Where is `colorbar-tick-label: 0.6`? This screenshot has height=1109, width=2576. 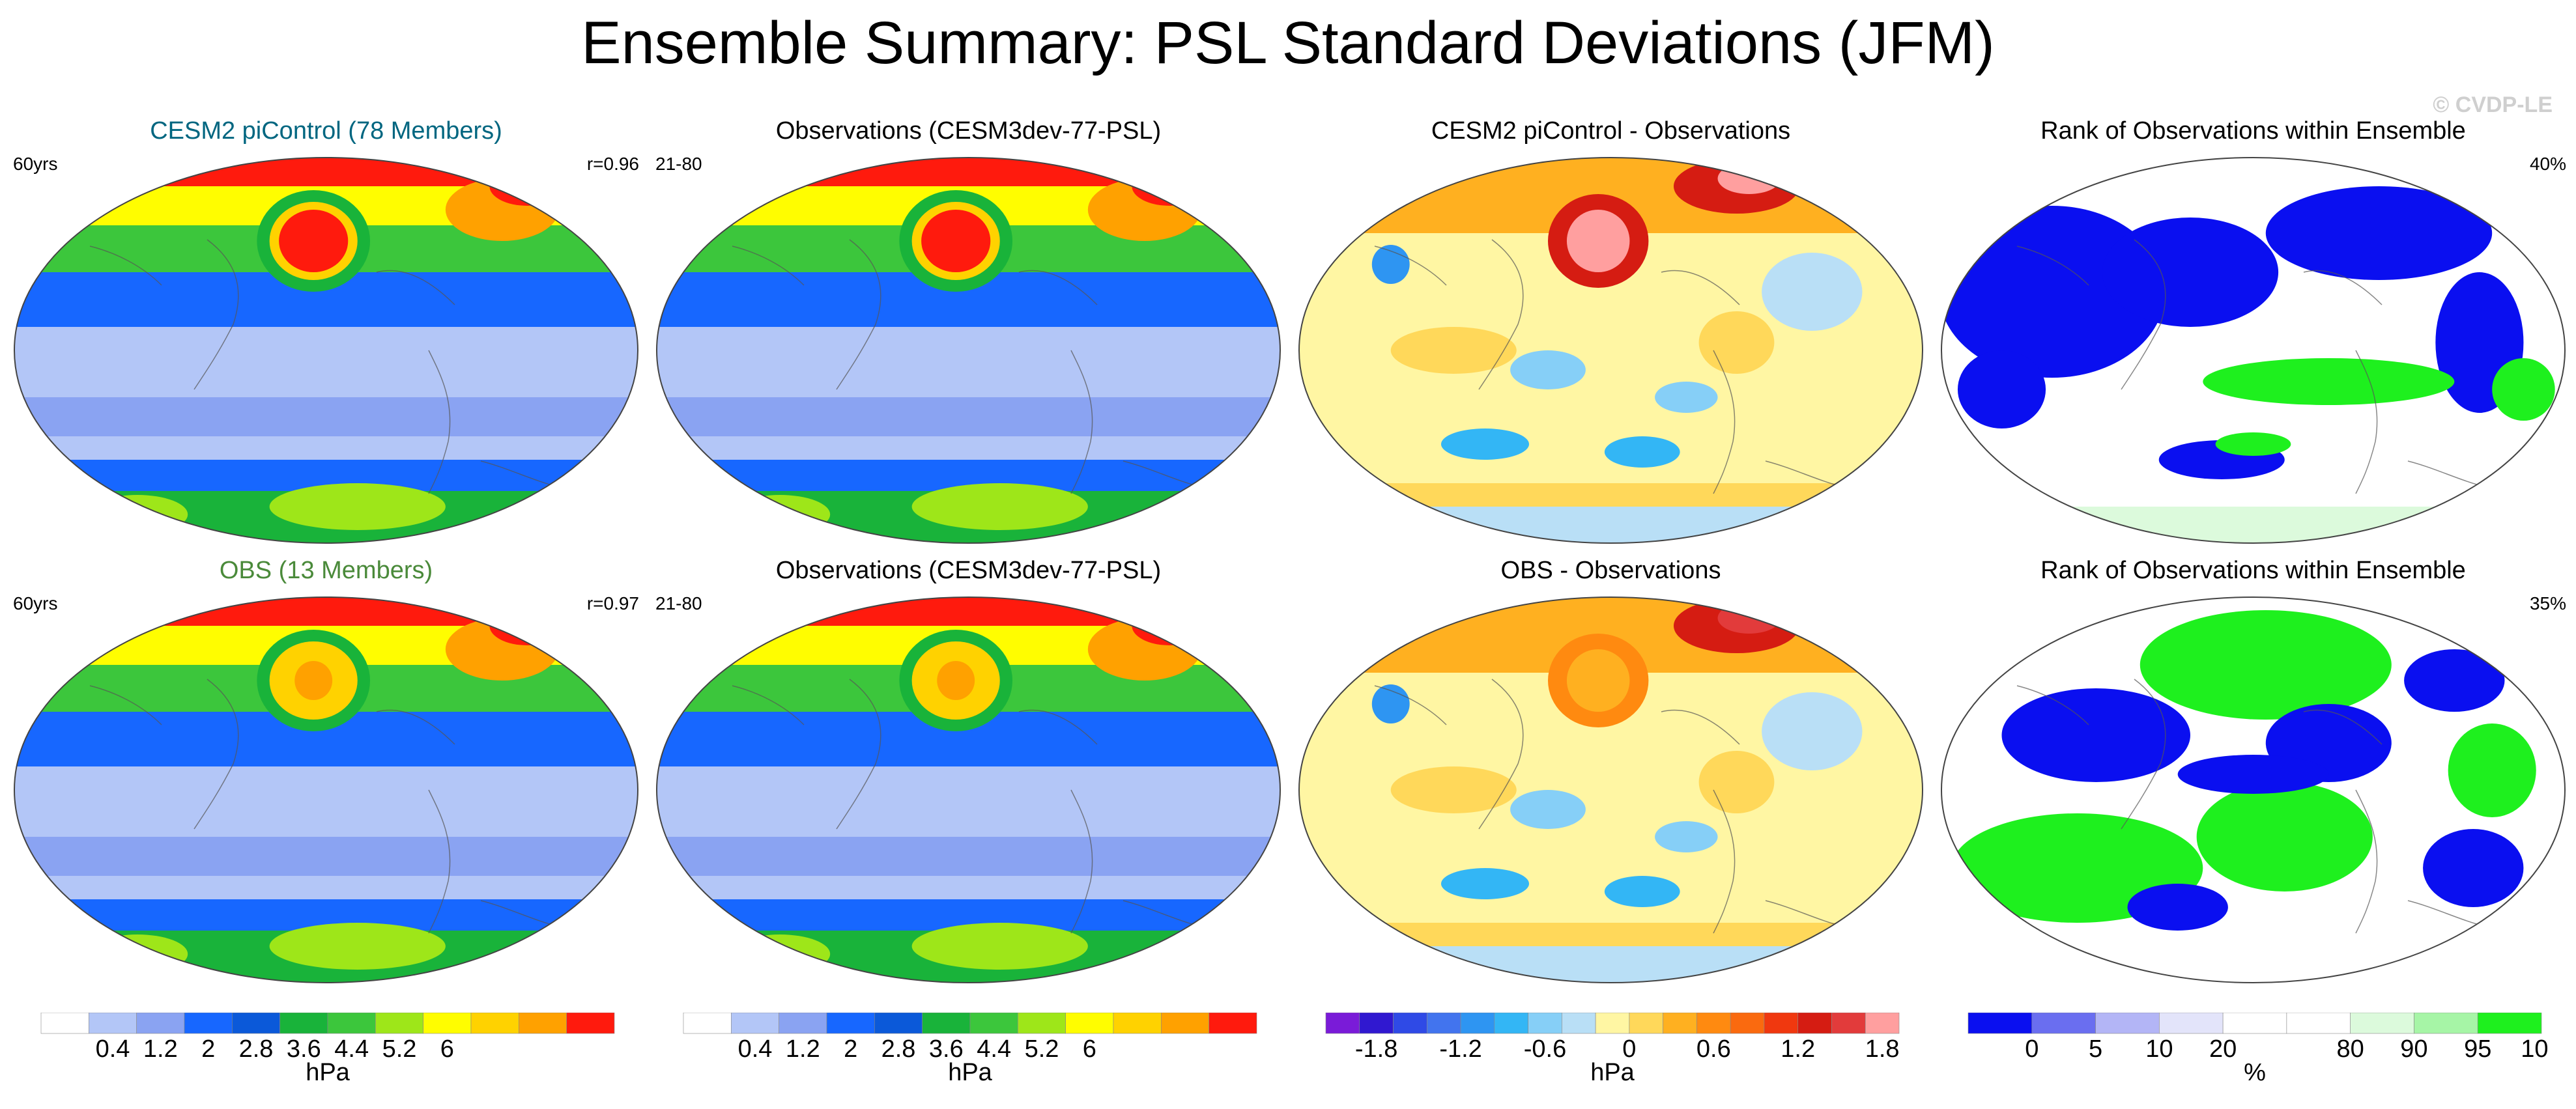
colorbar-tick-label: 0.6 is located at coordinates (1713, 1049).